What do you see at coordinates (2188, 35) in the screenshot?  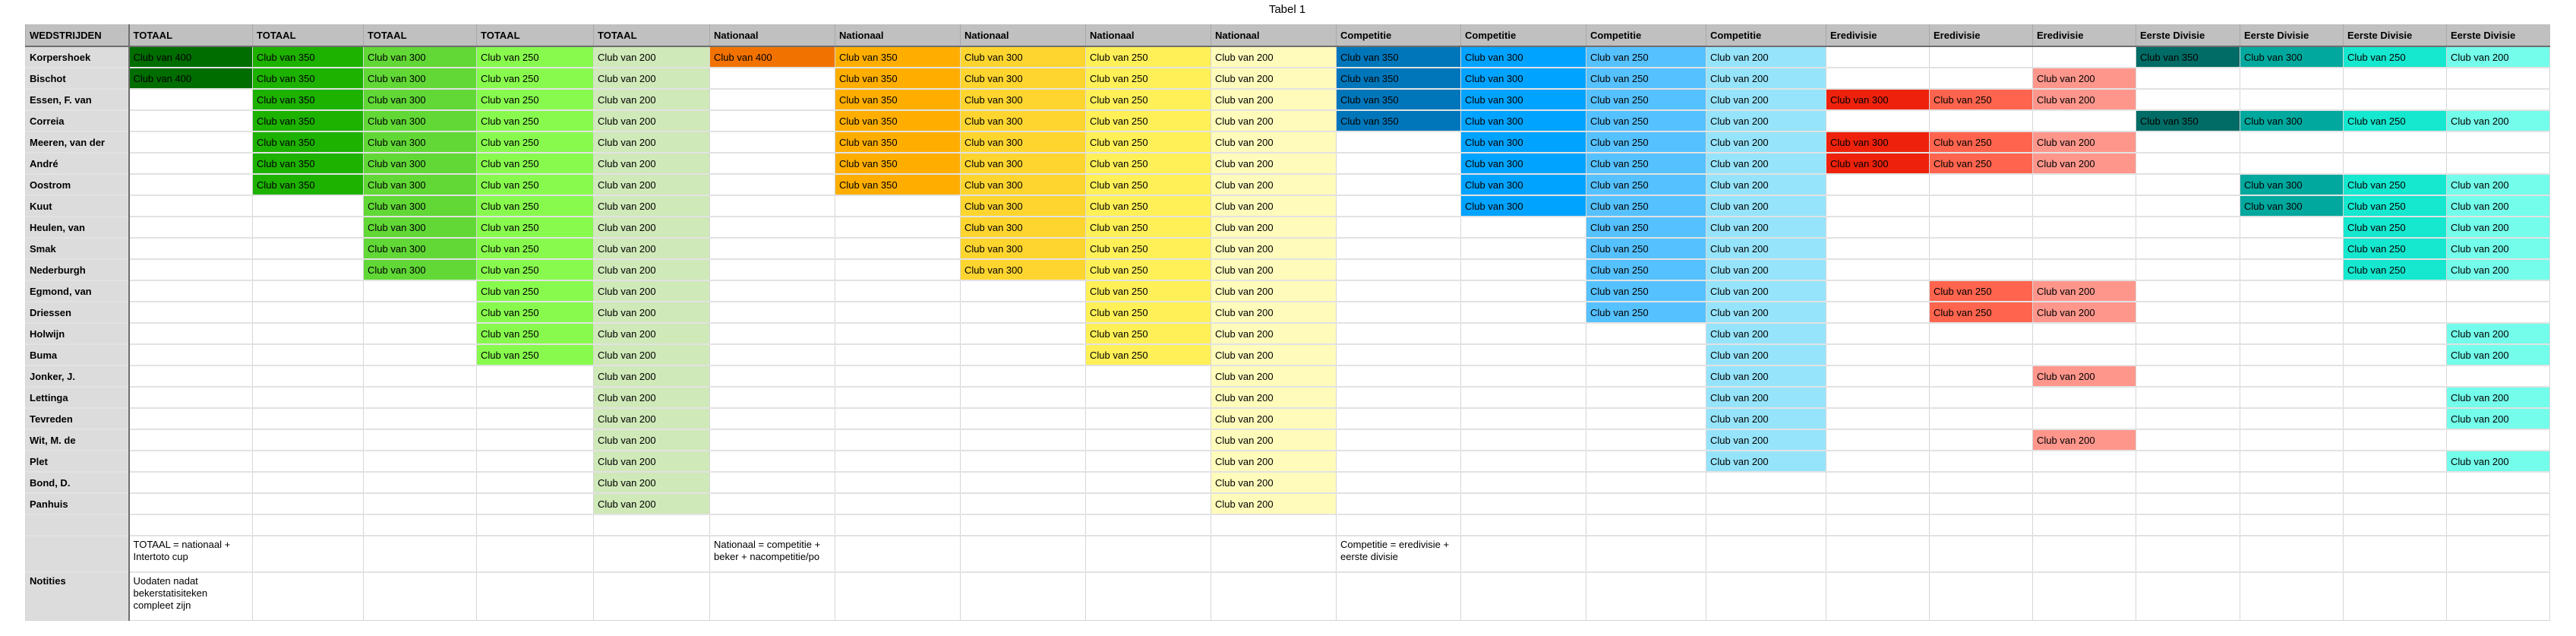 I see `column-header: Eerste Divisie` at bounding box center [2188, 35].